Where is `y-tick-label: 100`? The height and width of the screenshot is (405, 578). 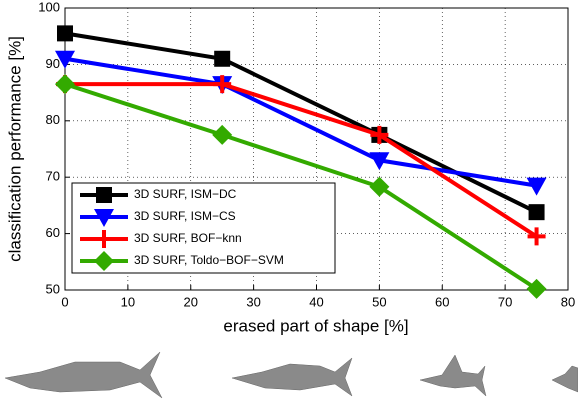 y-tick-label: 100 is located at coordinates (49, 7).